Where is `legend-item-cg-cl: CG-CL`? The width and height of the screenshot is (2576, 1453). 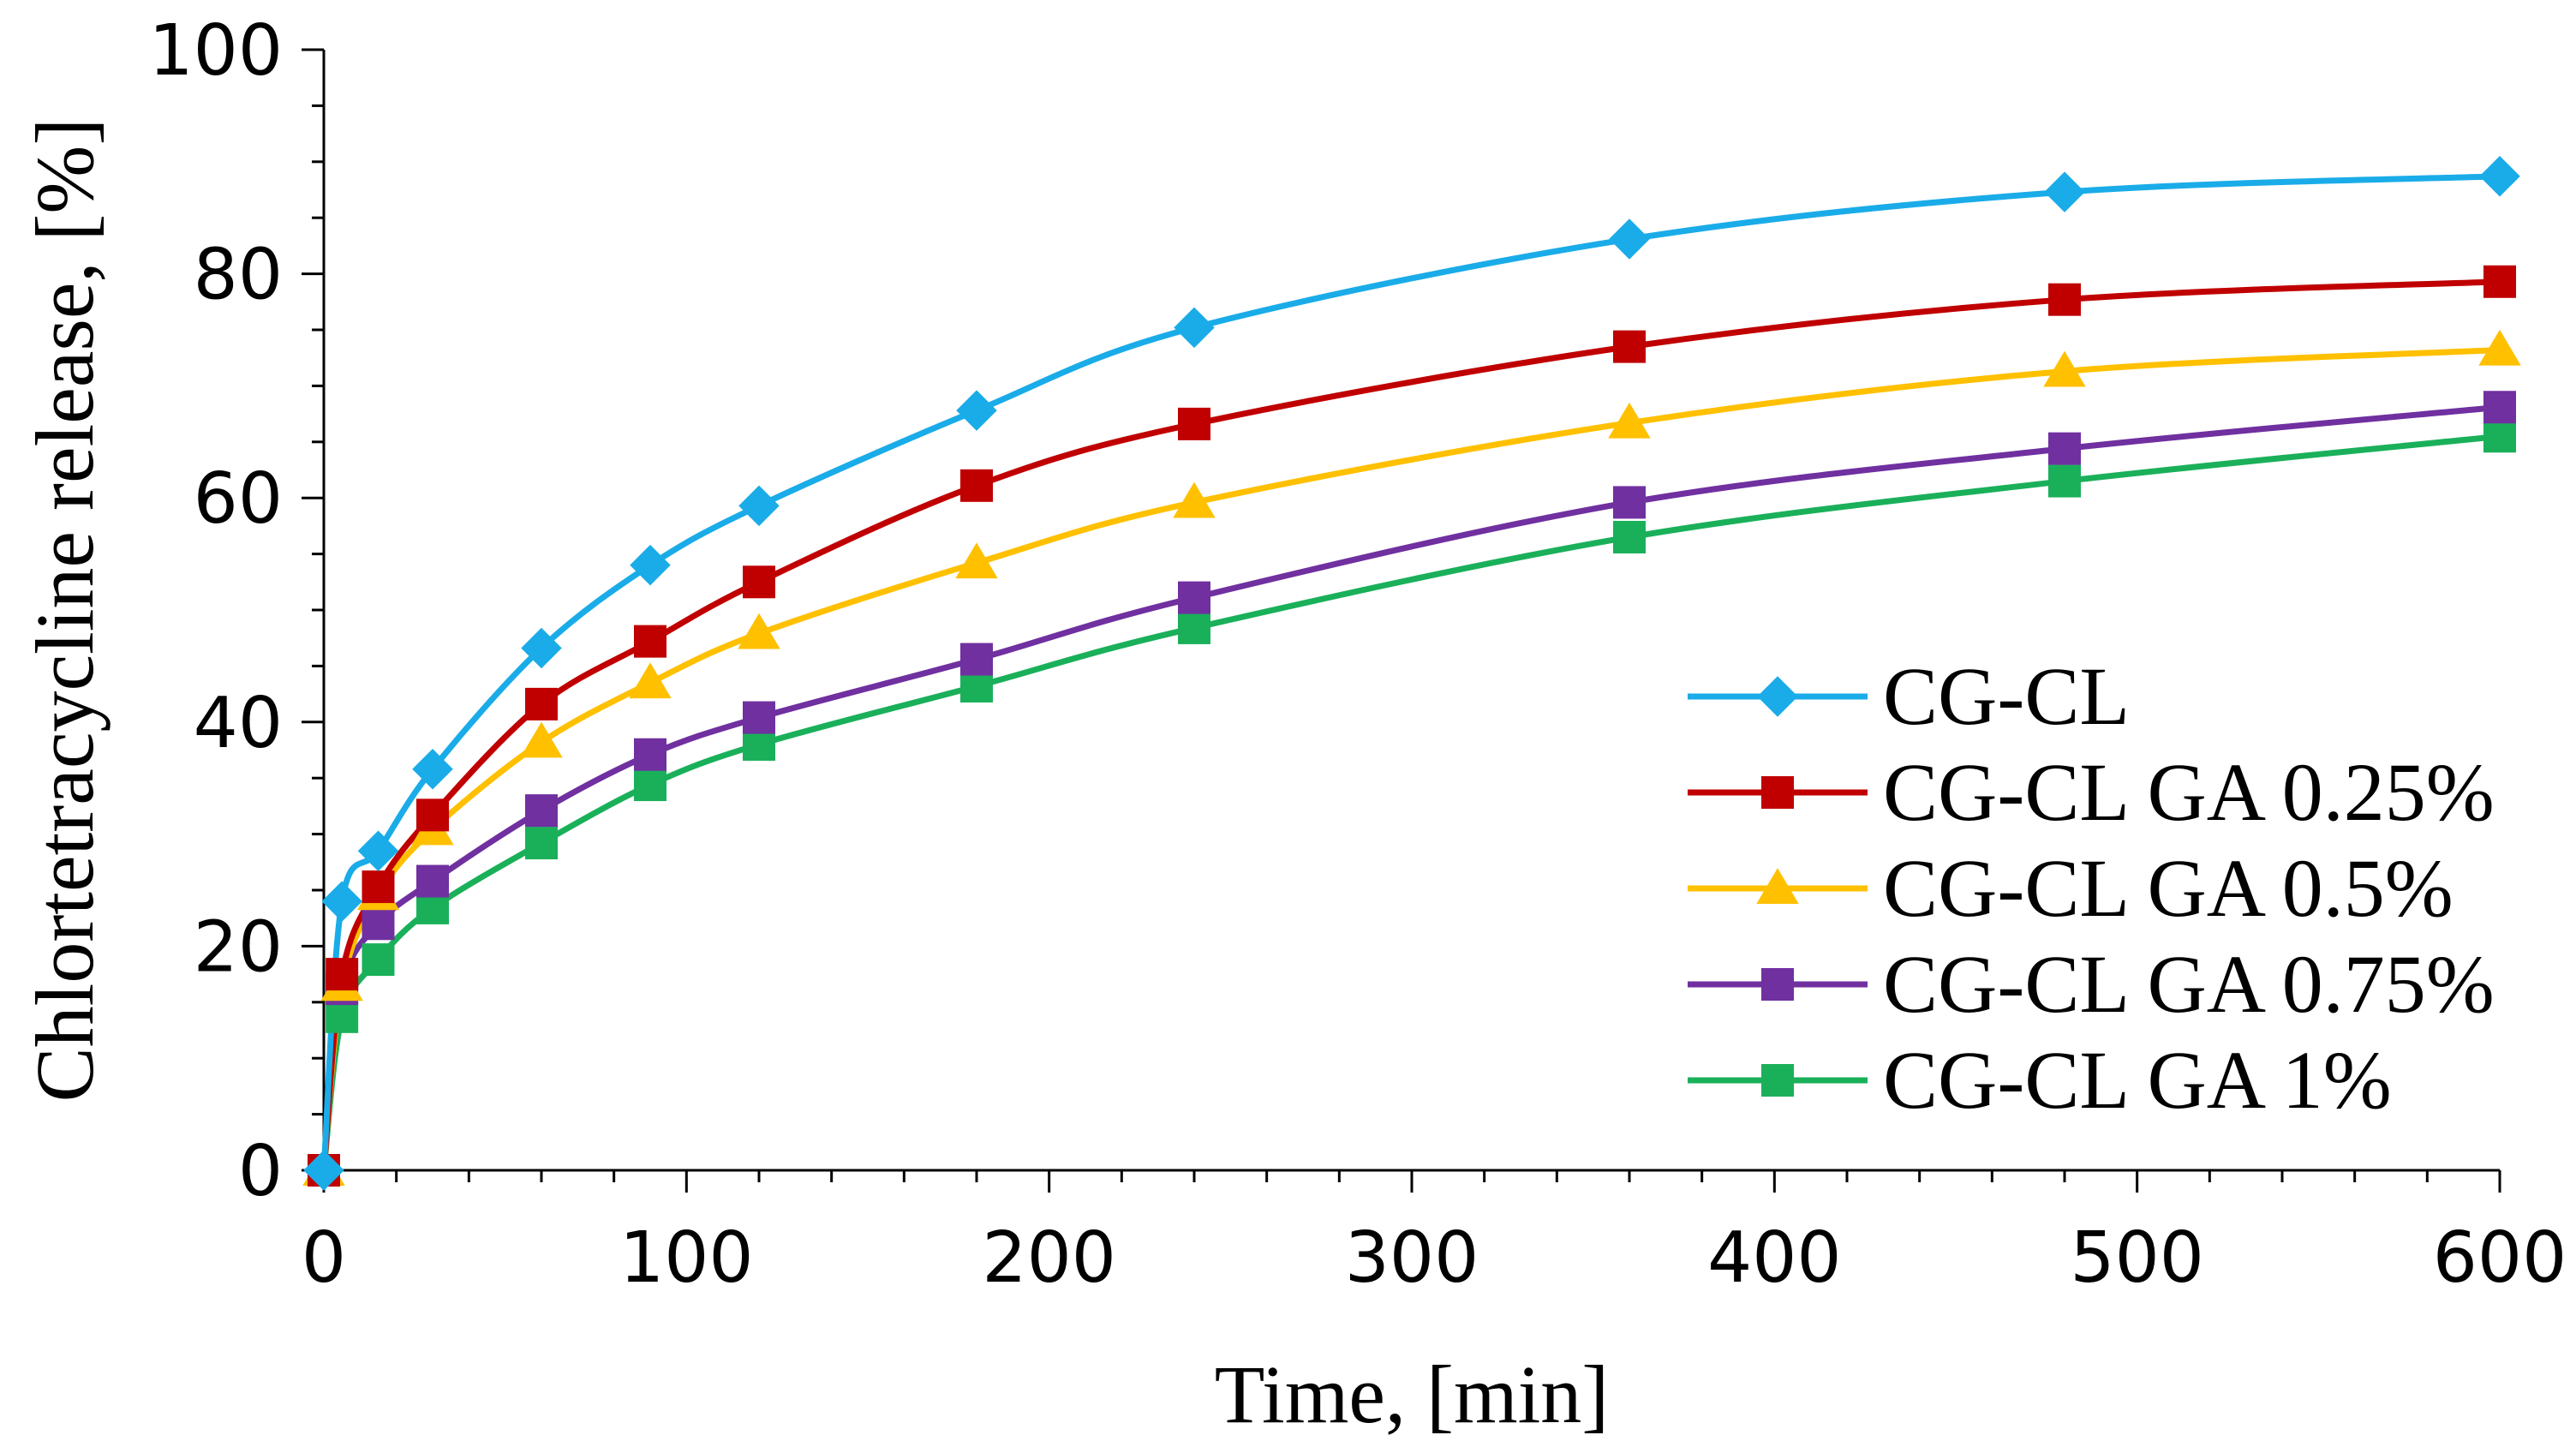 legend-item-cg-cl: CG-CL is located at coordinates (1909, 696).